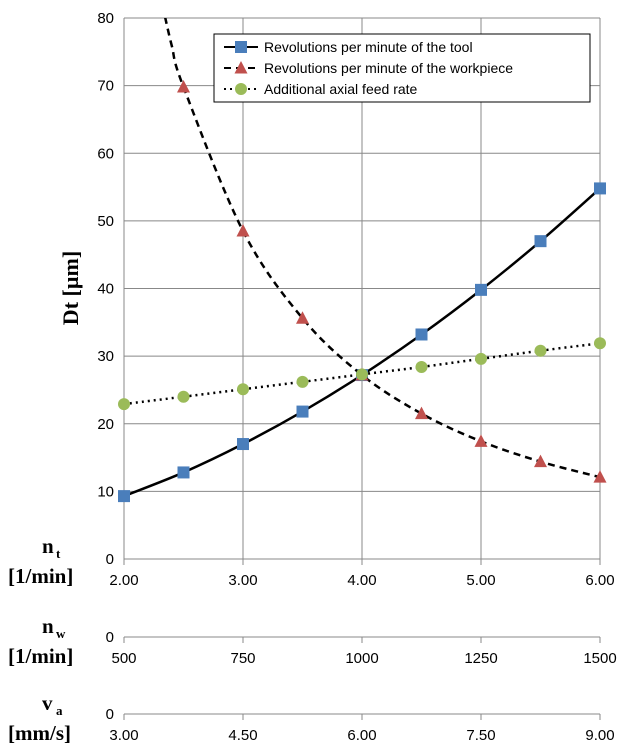  I want to click on x-axis-zero-label-va: 0, so click(110, 714).